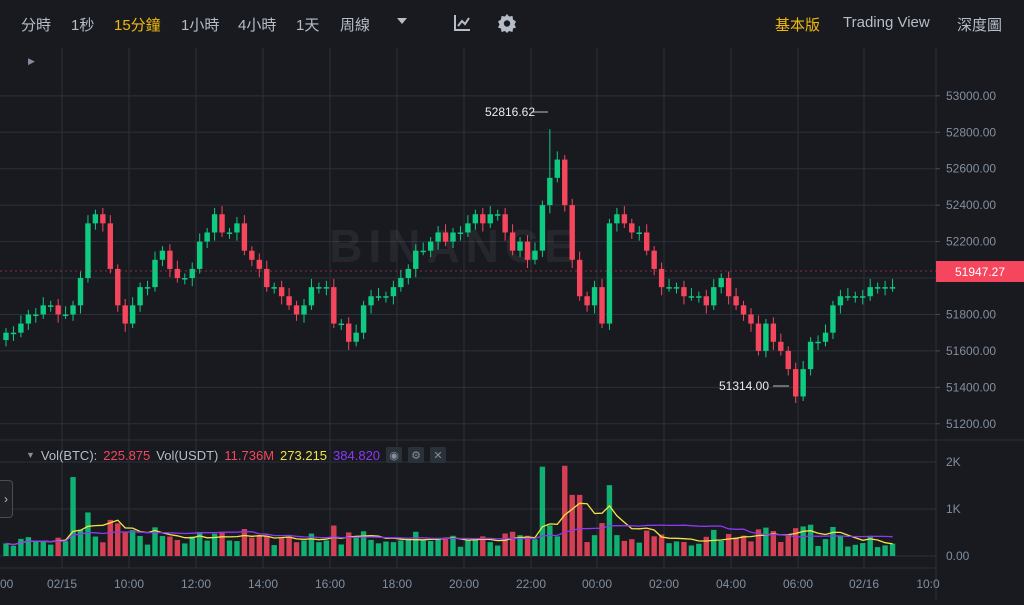 The image size is (1024, 605). Describe the element at coordinates (30, 455) in the screenshot. I see `volume-collapse-icon: ▼` at that location.